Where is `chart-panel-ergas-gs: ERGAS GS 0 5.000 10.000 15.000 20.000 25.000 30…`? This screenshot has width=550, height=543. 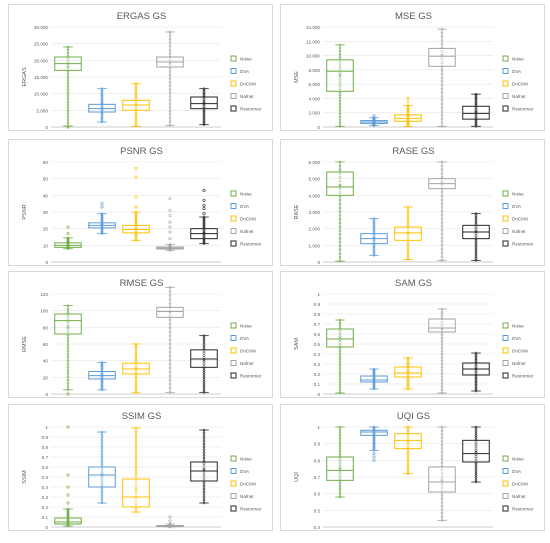
chart-panel-ergas-gs: ERGAS GS 0 5.000 10.000 15.000 20.000 25.000 30… is located at coordinates (140, 67).